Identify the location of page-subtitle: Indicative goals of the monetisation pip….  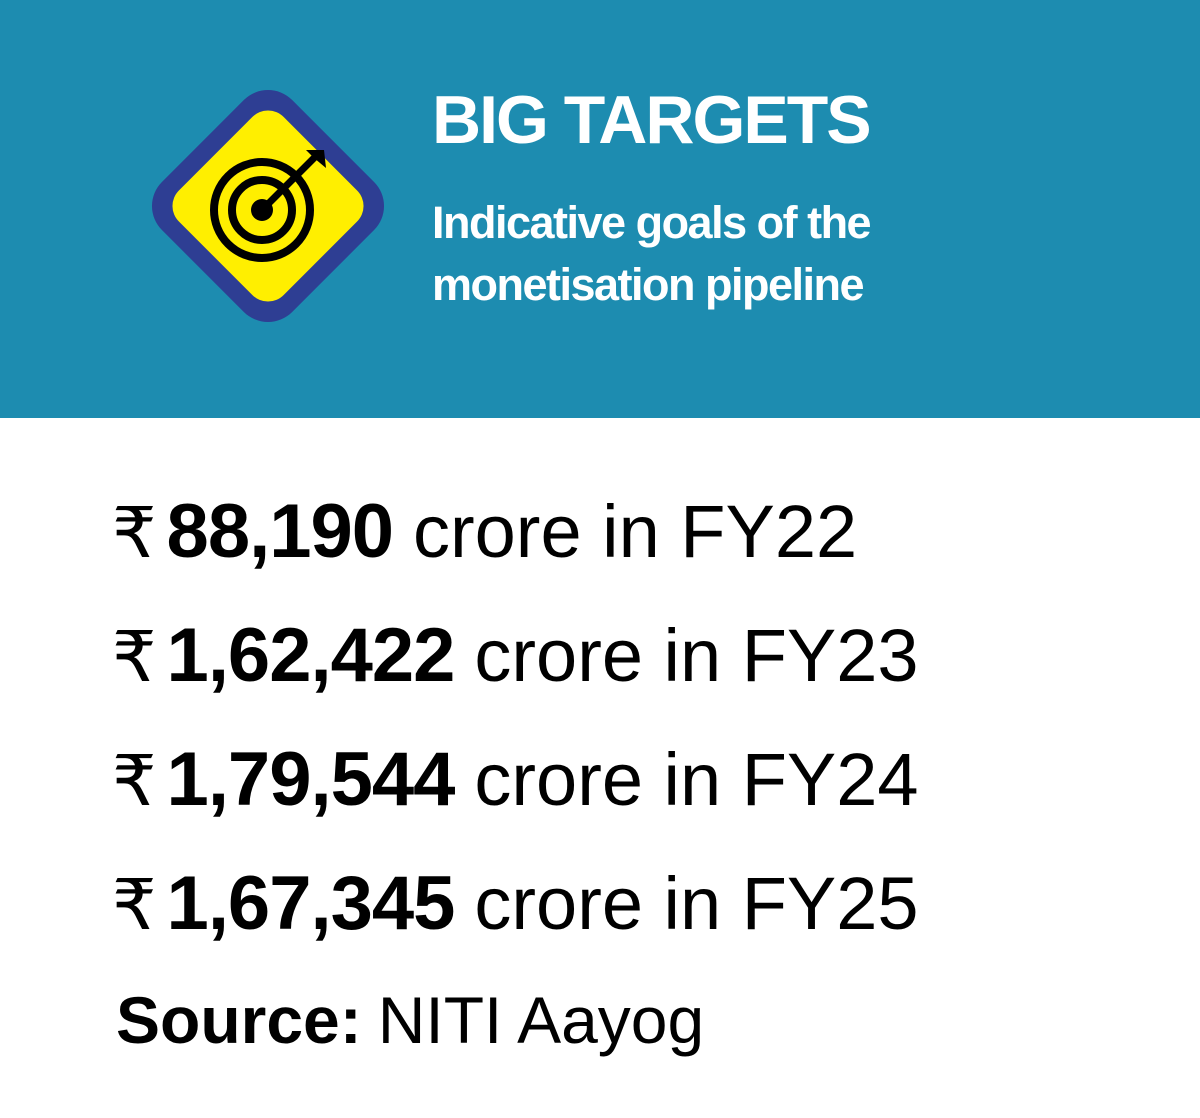
(652, 253).